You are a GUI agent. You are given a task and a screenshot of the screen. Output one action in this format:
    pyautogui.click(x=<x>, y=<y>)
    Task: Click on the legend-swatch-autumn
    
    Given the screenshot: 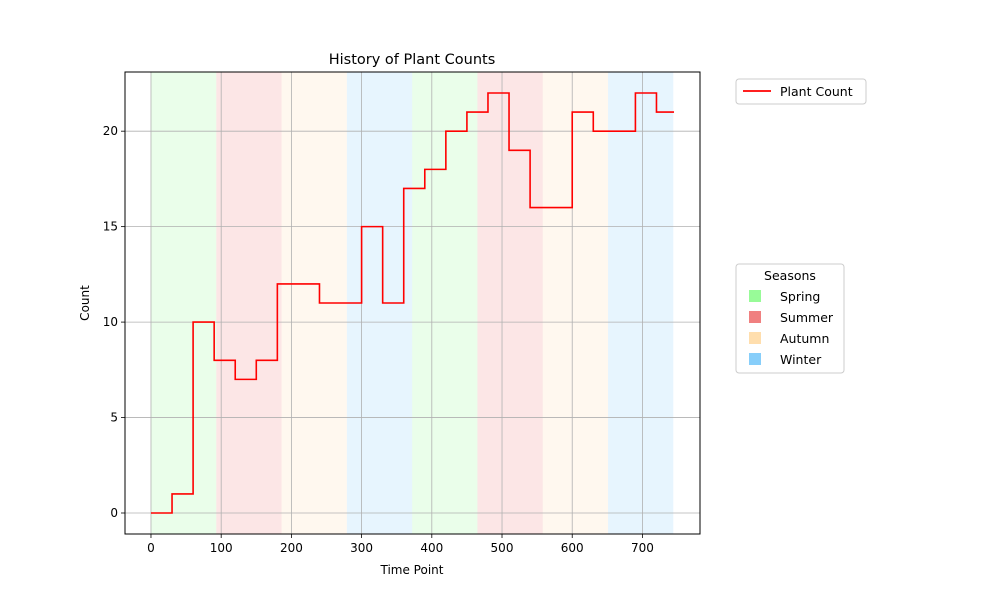 What is the action you would take?
    pyautogui.click(x=755, y=338)
    